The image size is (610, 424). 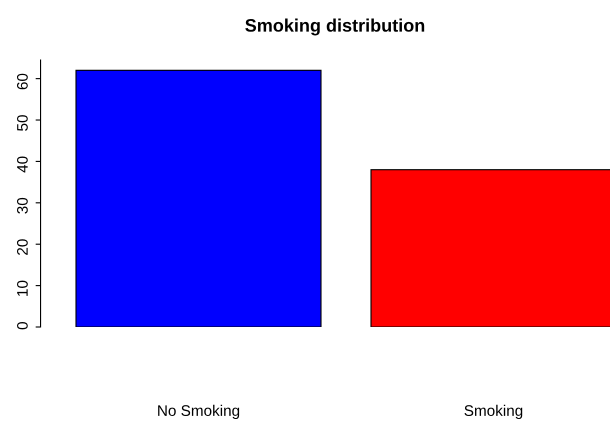 What do you see at coordinates (493, 412) in the screenshot?
I see `x-tick-label: Smoking` at bounding box center [493, 412].